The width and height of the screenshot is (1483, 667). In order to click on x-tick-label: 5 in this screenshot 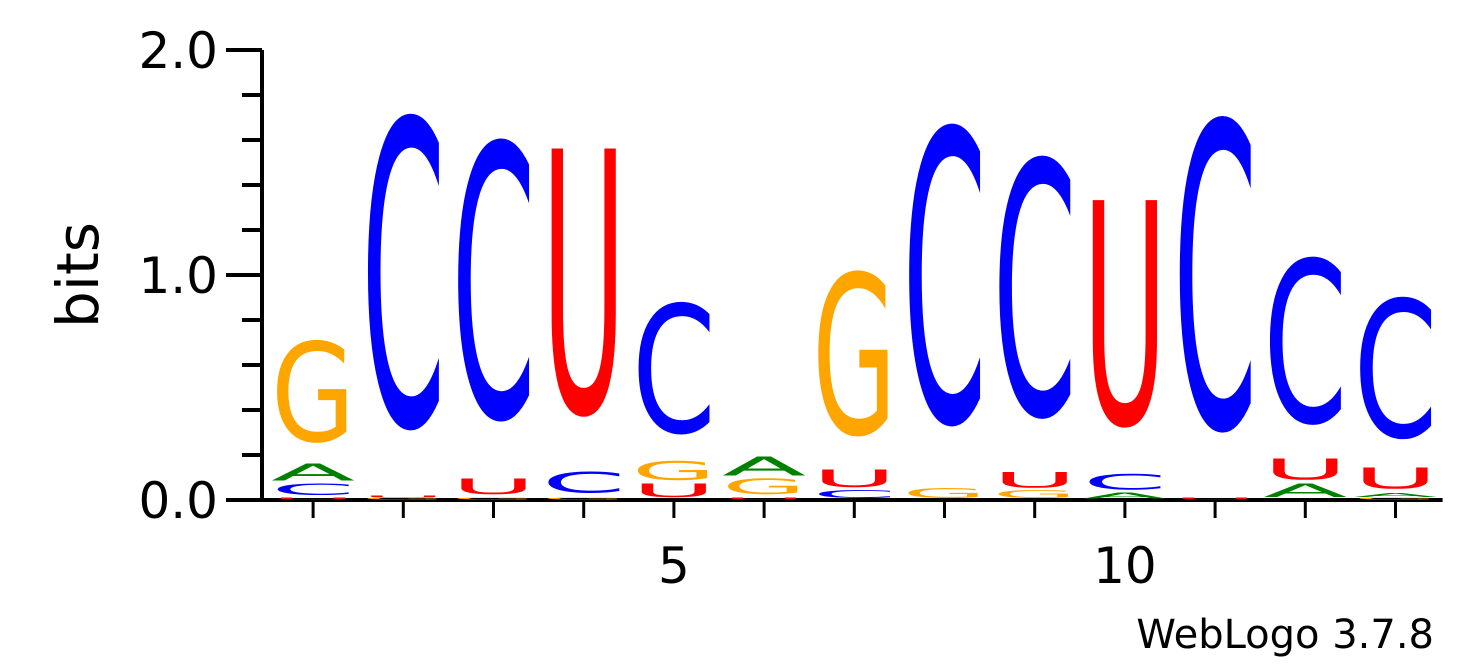, I will do `click(674, 566)`.